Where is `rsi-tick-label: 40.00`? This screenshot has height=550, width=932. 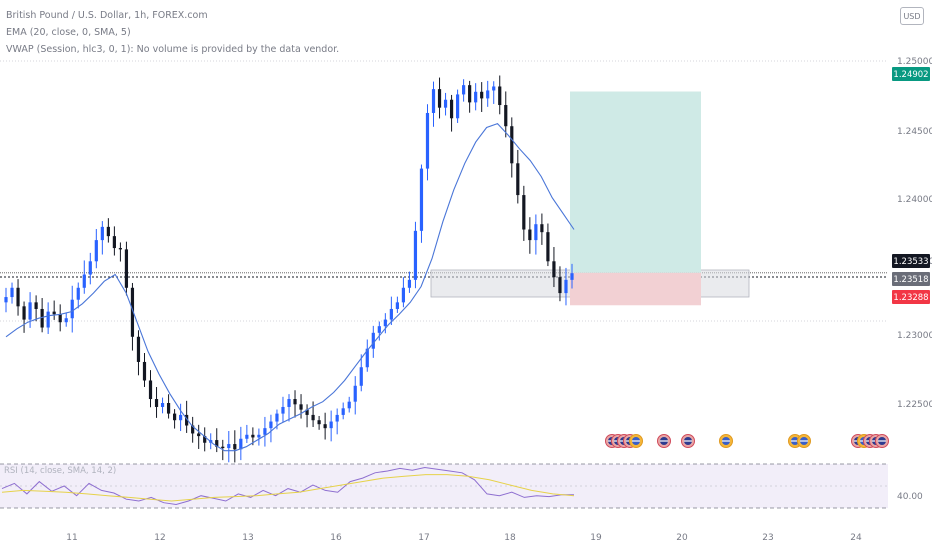 rsi-tick-label: 40.00 is located at coordinates (910, 497).